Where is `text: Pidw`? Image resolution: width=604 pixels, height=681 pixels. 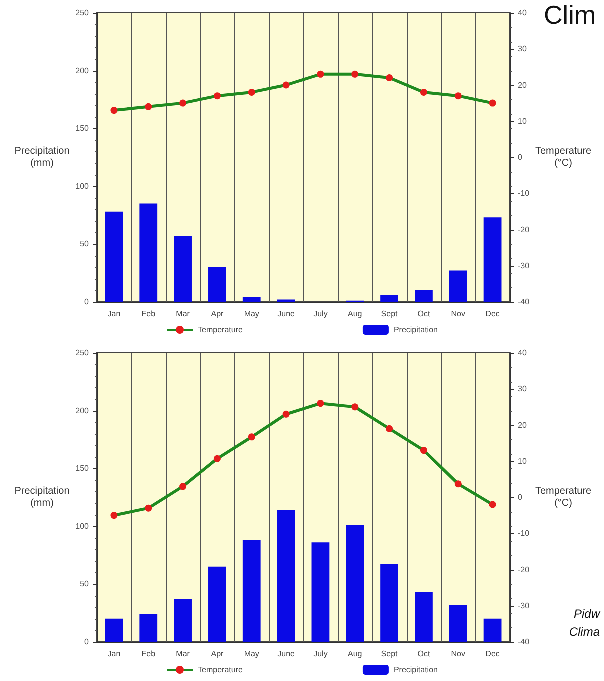 text: Pidw is located at coordinates (588, 614).